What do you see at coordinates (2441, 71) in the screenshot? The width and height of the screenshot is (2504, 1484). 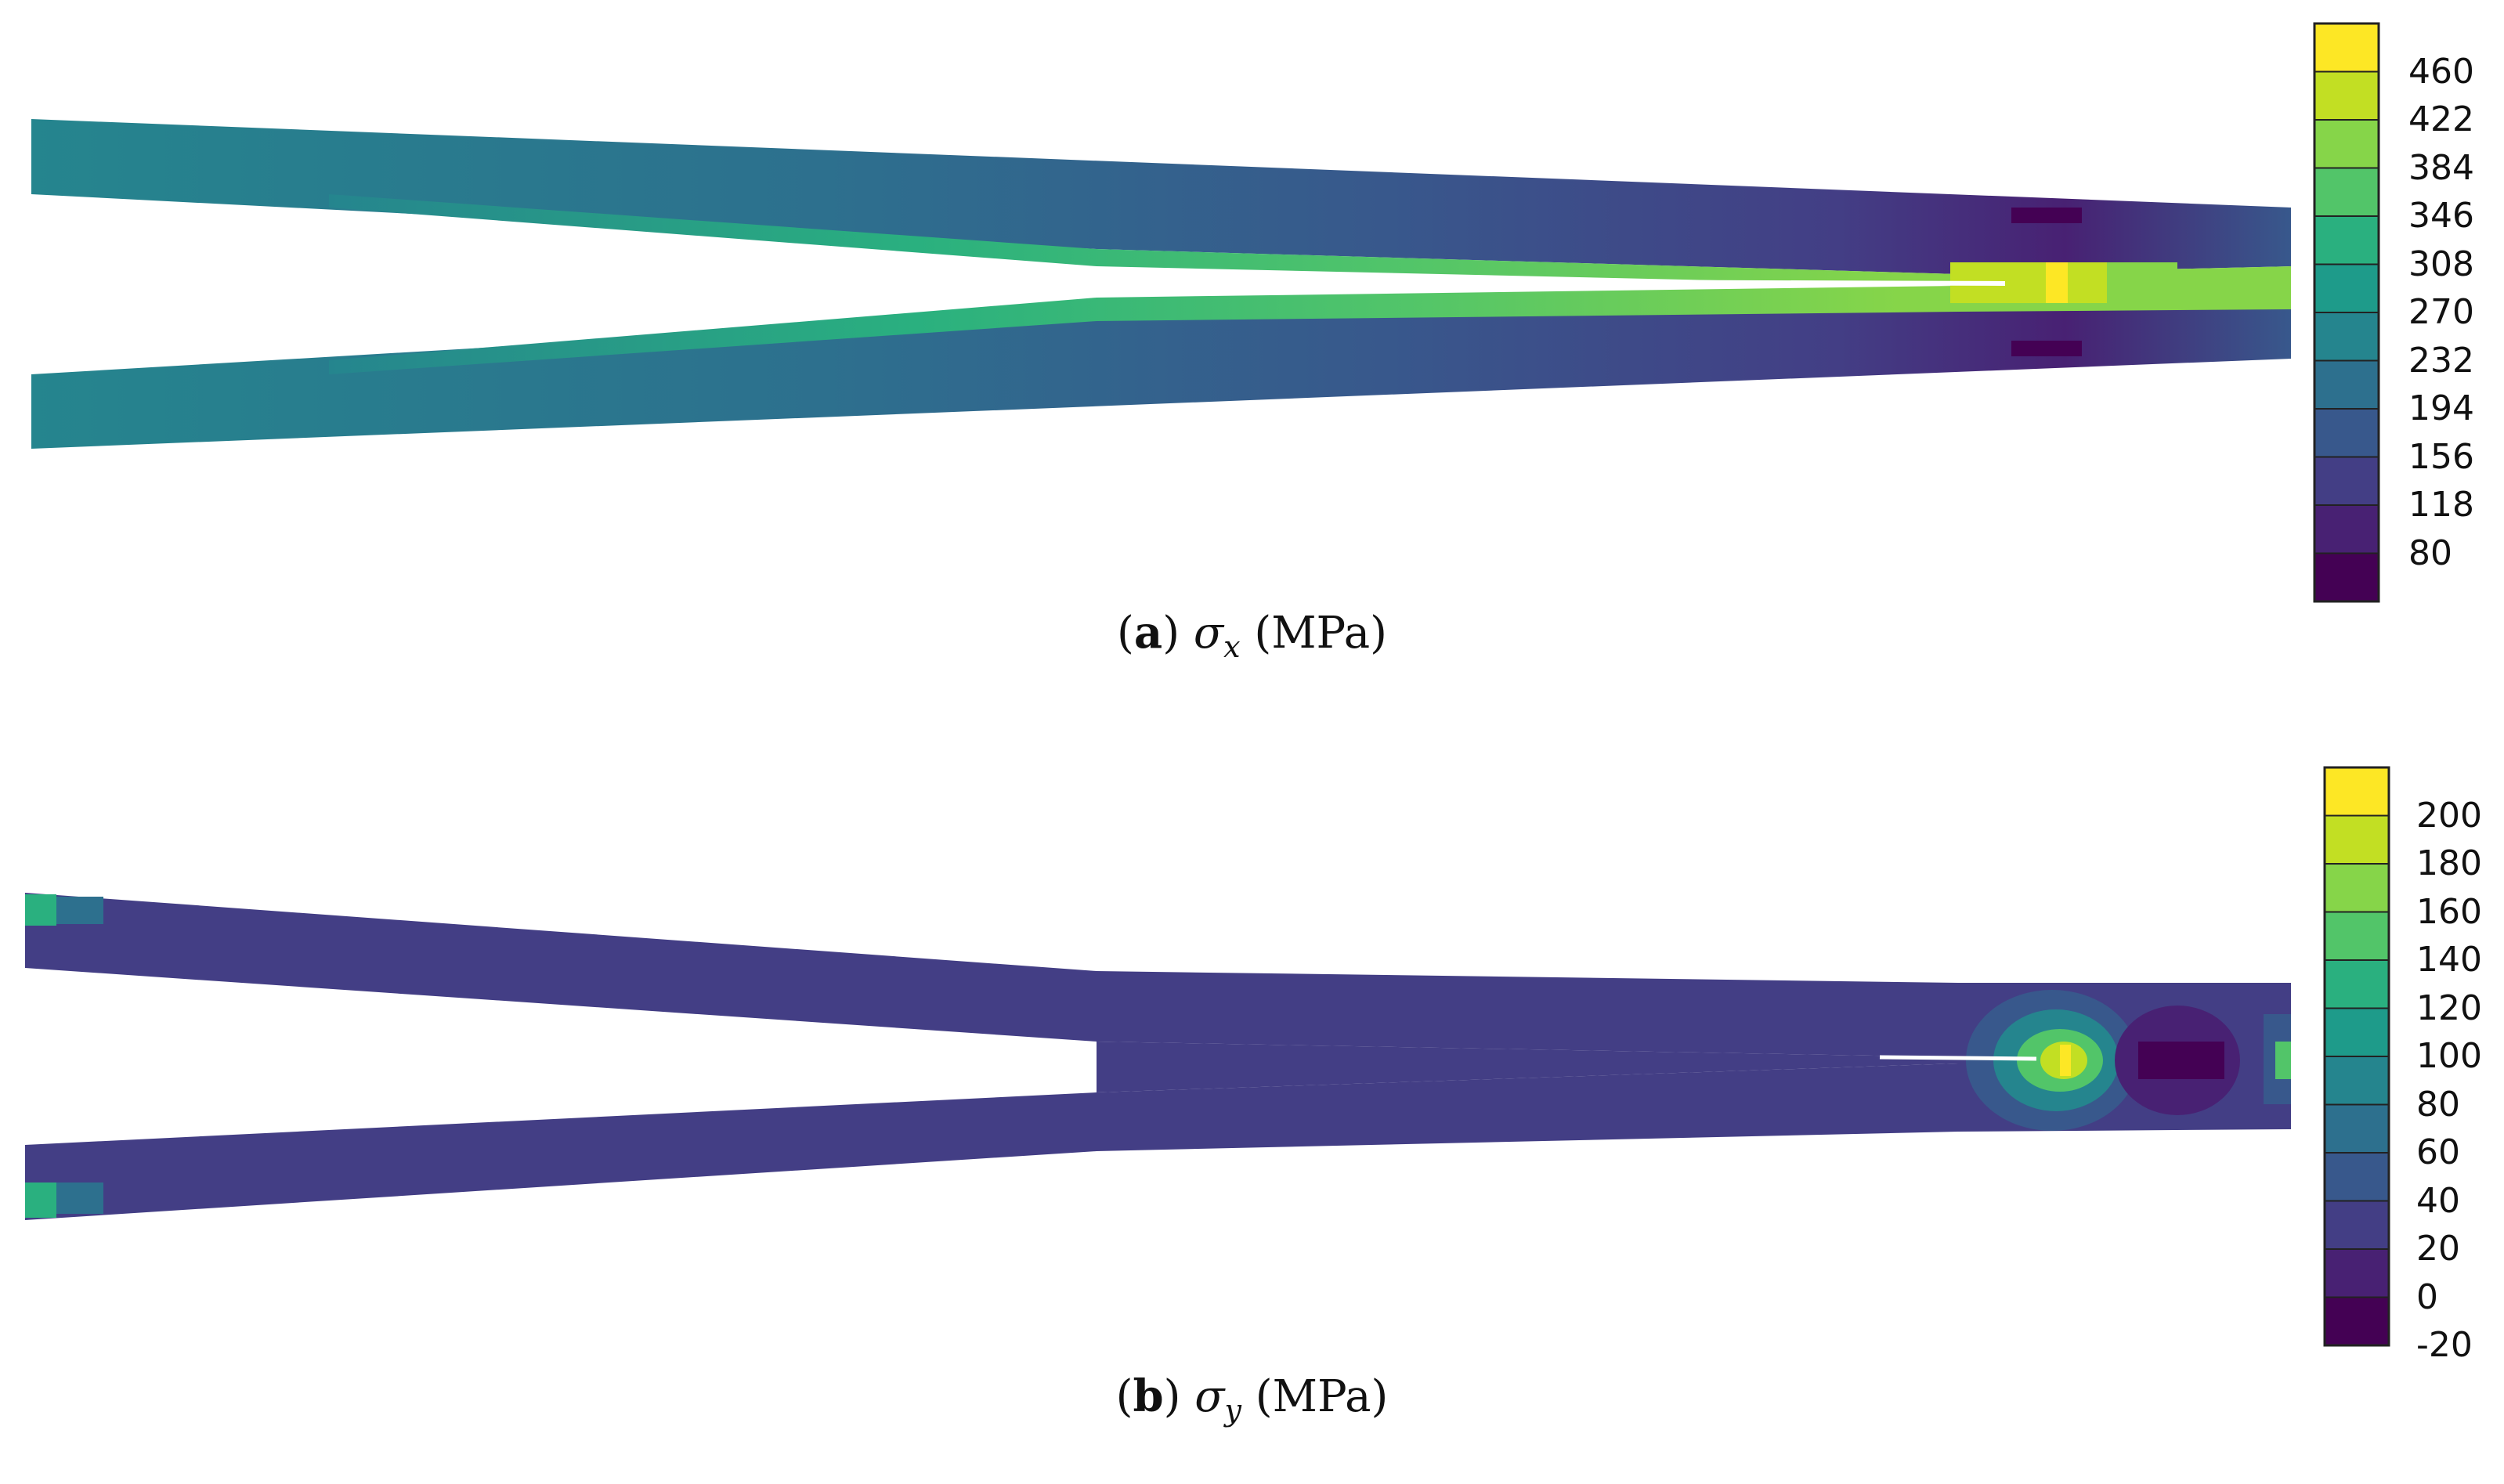 I see `colorbar-tick-label: 460` at bounding box center [2441, 71].